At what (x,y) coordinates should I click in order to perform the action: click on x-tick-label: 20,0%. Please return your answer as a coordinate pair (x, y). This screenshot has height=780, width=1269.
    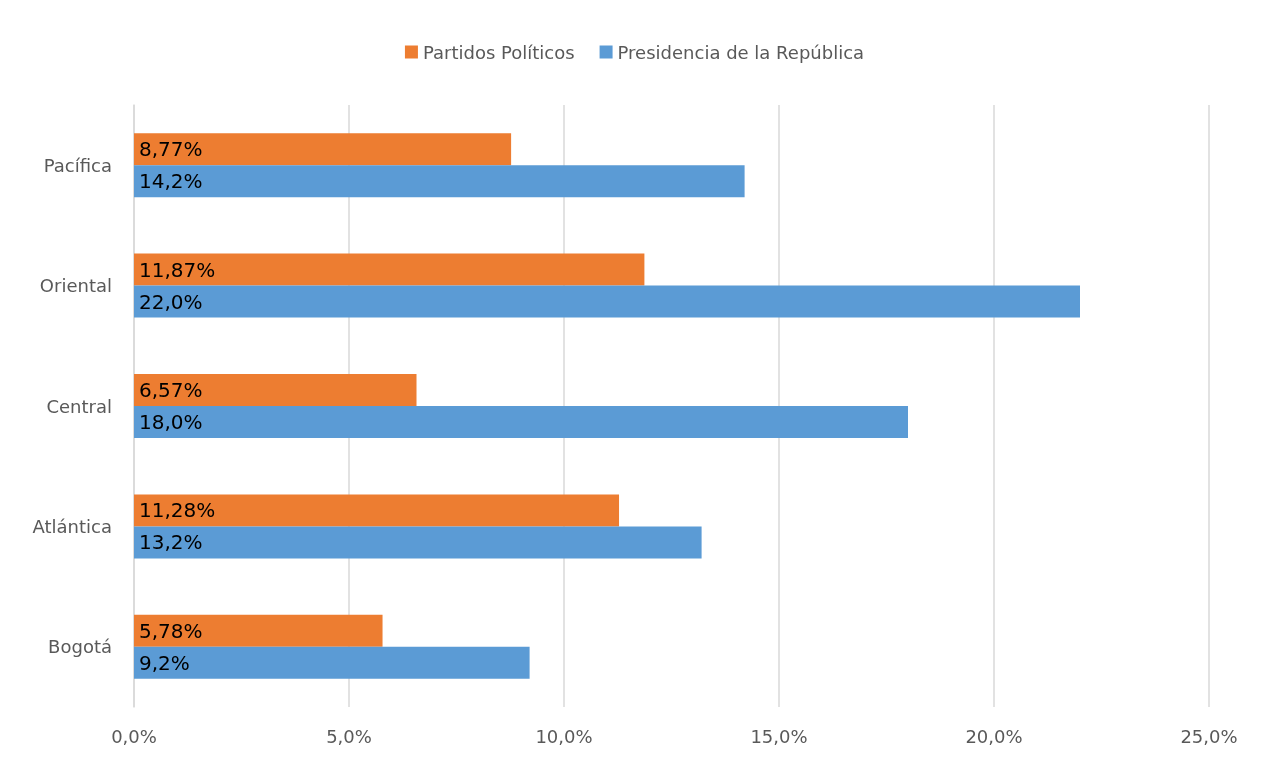
    Looking at the image, I should click on (994, 736).